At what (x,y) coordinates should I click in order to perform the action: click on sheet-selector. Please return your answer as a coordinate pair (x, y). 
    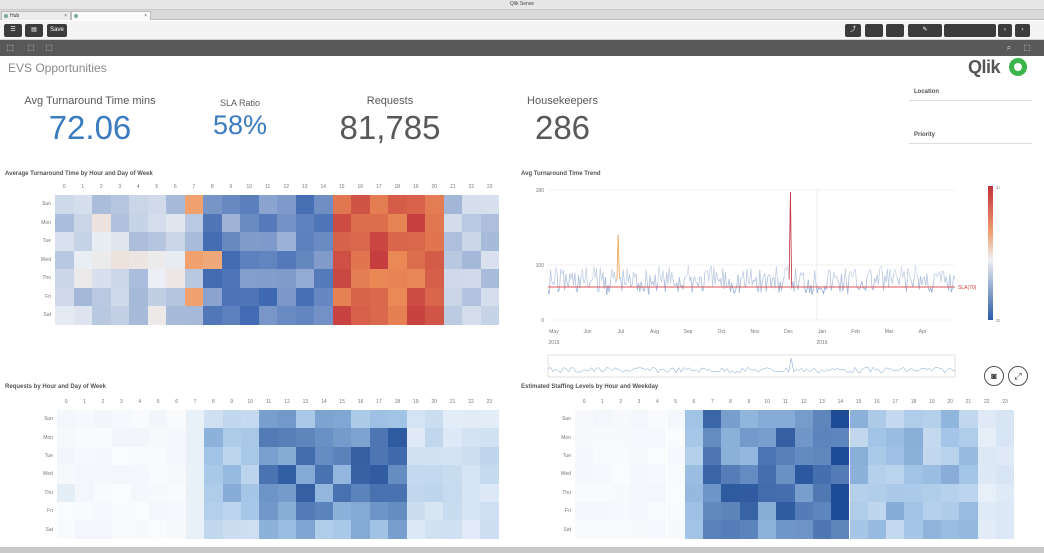
    Looking at the image, I should click on (970, 30).